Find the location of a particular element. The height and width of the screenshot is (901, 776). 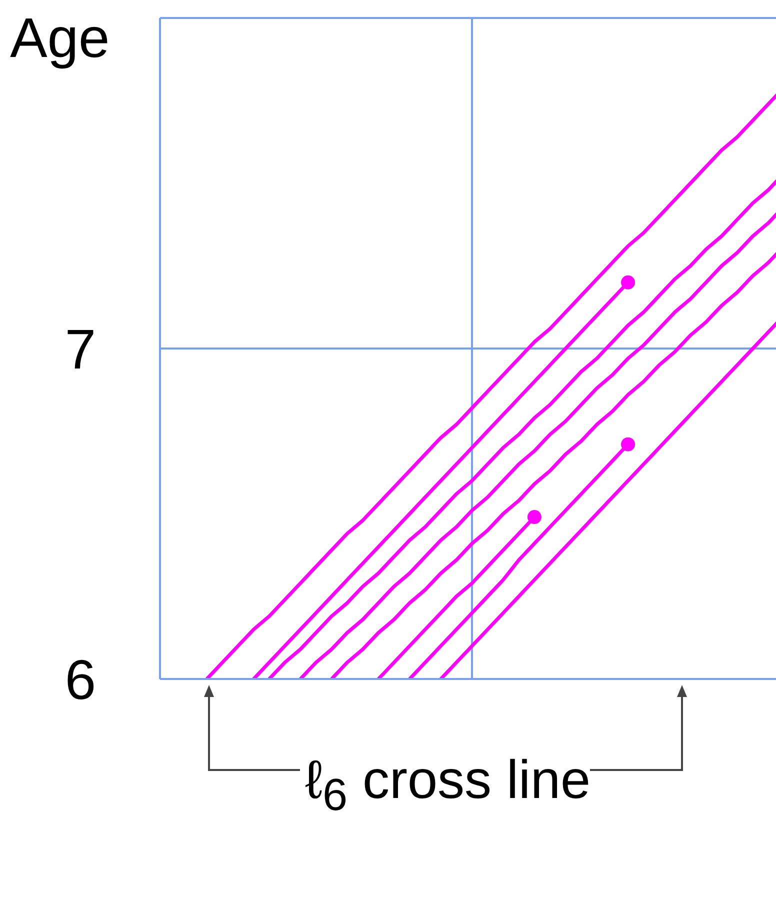

y-tick-label: 6 is located at coordinates (80, 679).